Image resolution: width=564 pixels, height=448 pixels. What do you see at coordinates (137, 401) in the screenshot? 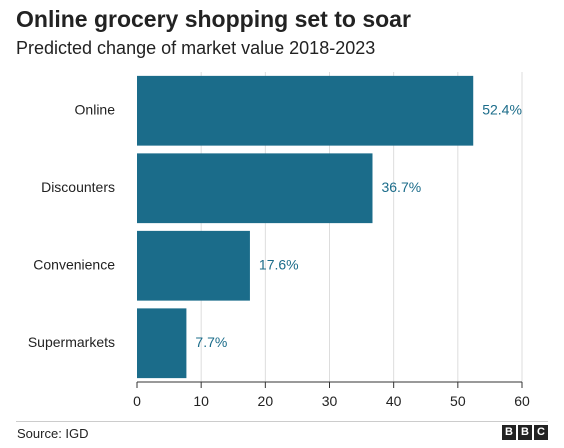
I see `x-tick-label: 0` at bounding box center [137, 401].